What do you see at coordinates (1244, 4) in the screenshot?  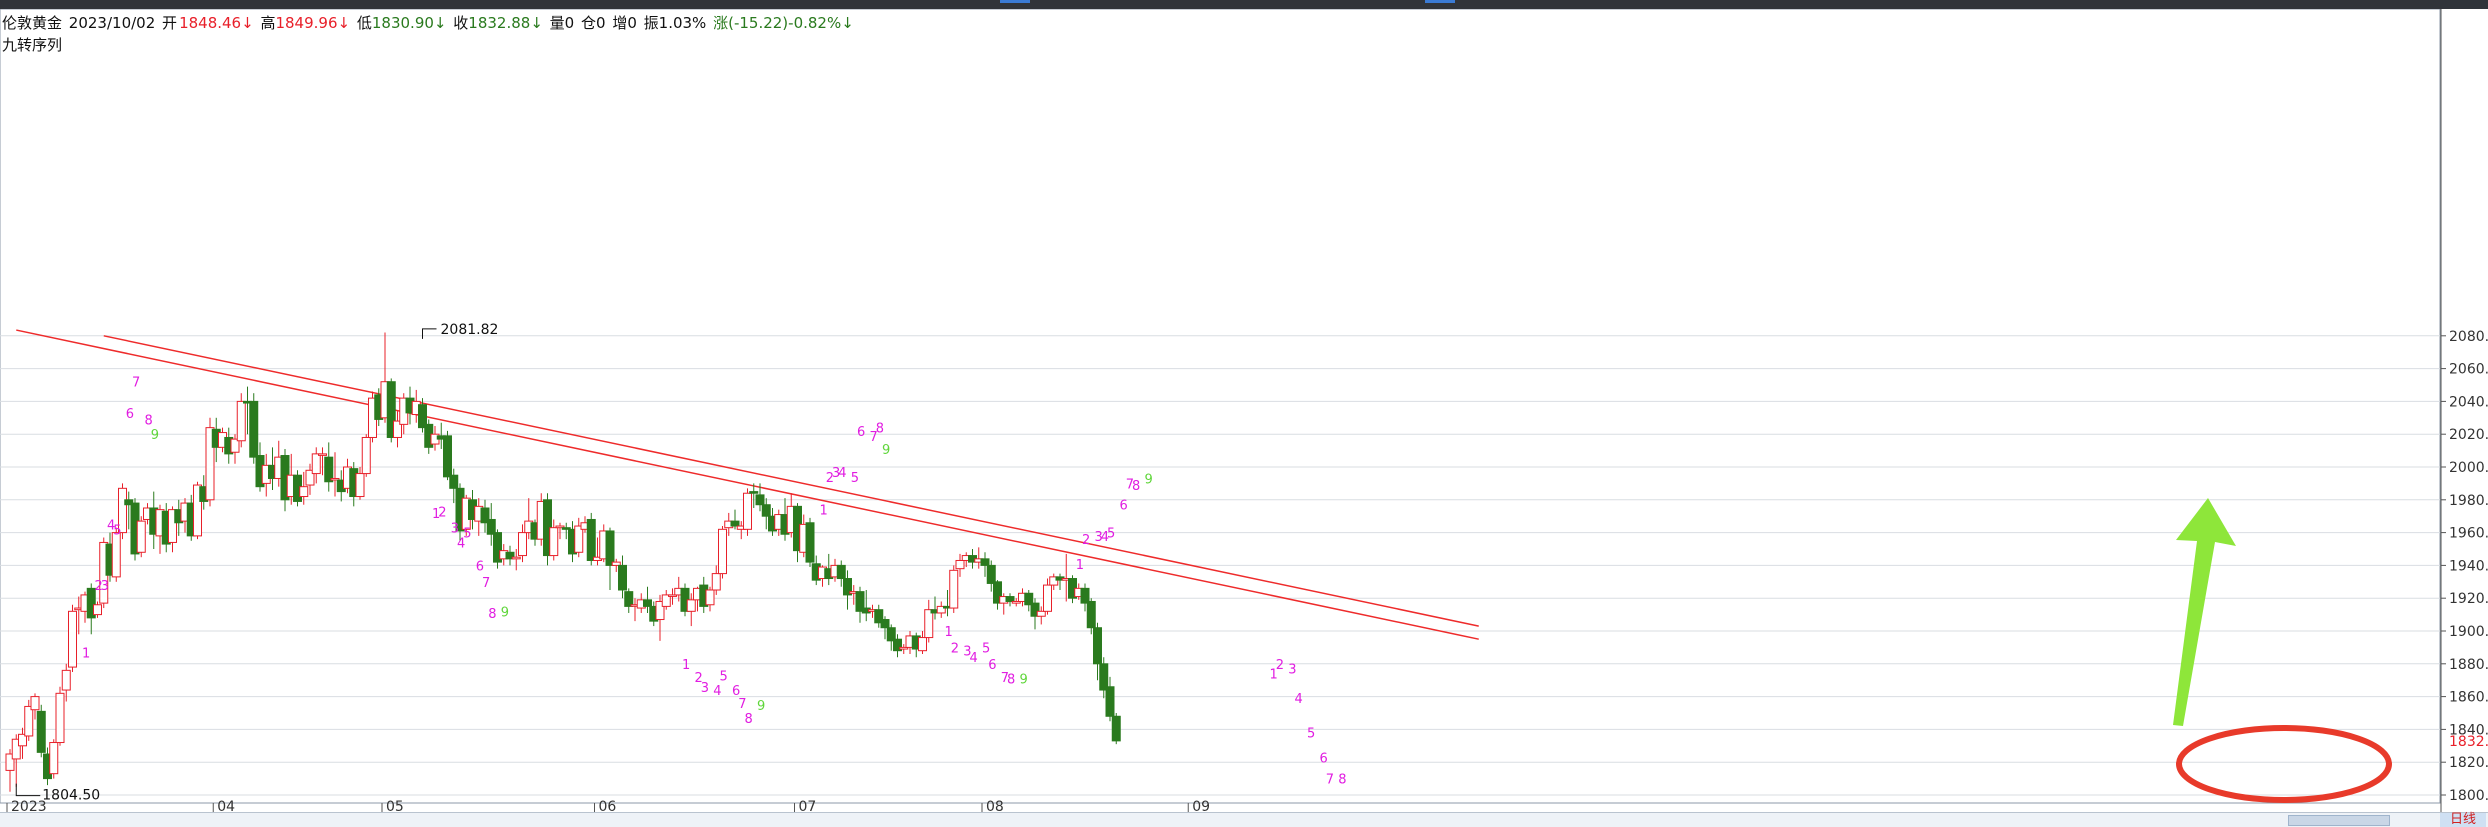 I see `top-toolbar` at bounding box center [1244, 4].